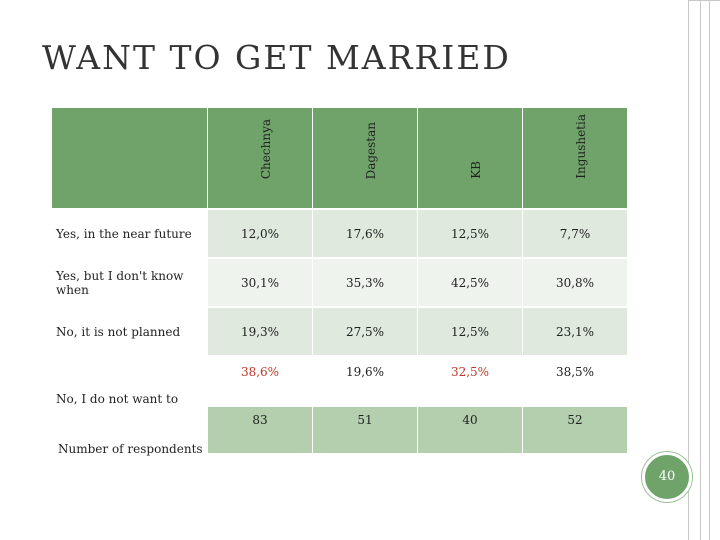 The image size is (720, 540). What do you see at coordinates (469, 429) in the screenshot?
I see `table-cell: 40` at bounding box center [469, 429].